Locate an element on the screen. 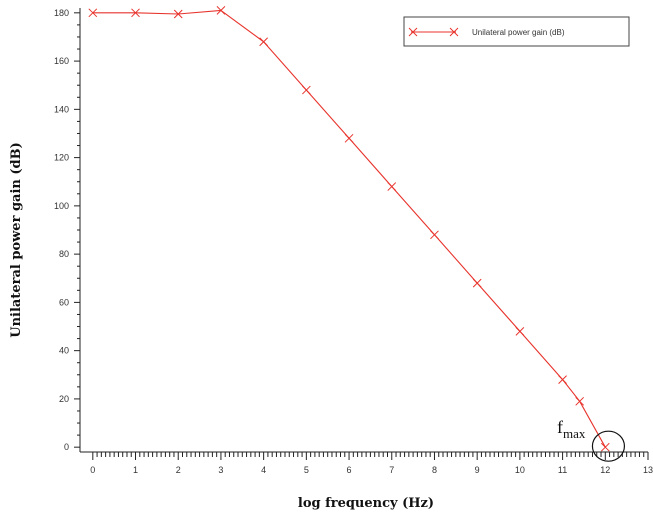 The image size is (653, 513). legend-label: Unilateral power gain (dB) is located at coordinates (518, 32).